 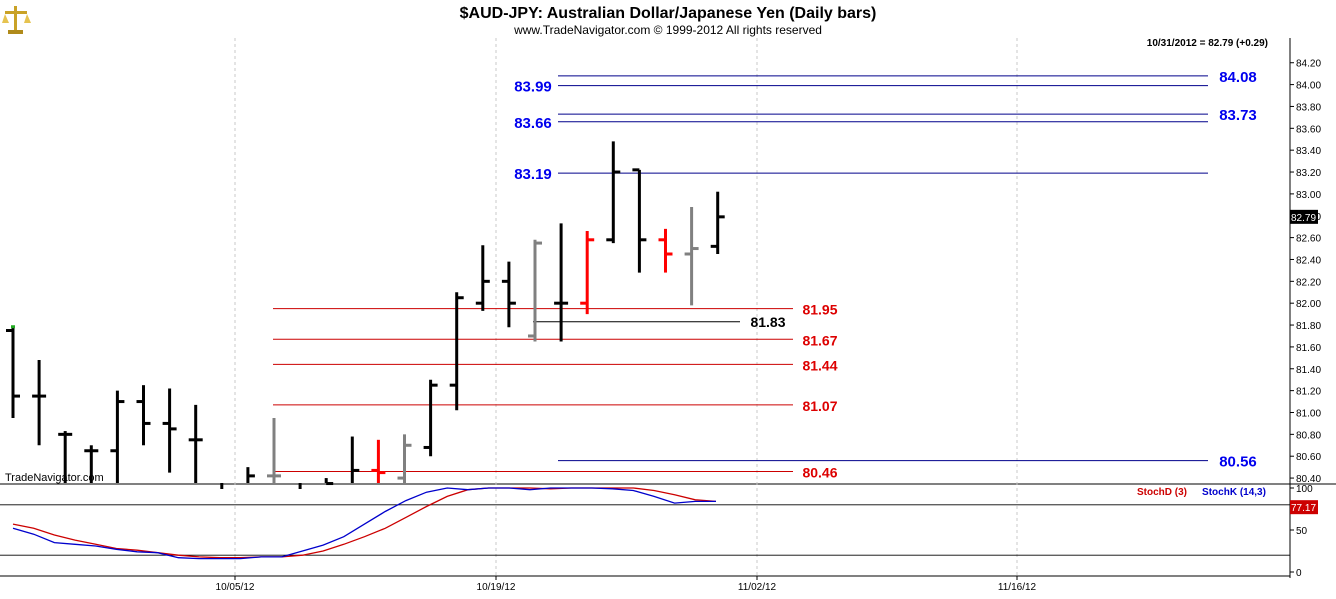 I want to click on date-axis: 10/05/12 10/19/12 11/02/12 11/16/12, so click(x=626, y=584).